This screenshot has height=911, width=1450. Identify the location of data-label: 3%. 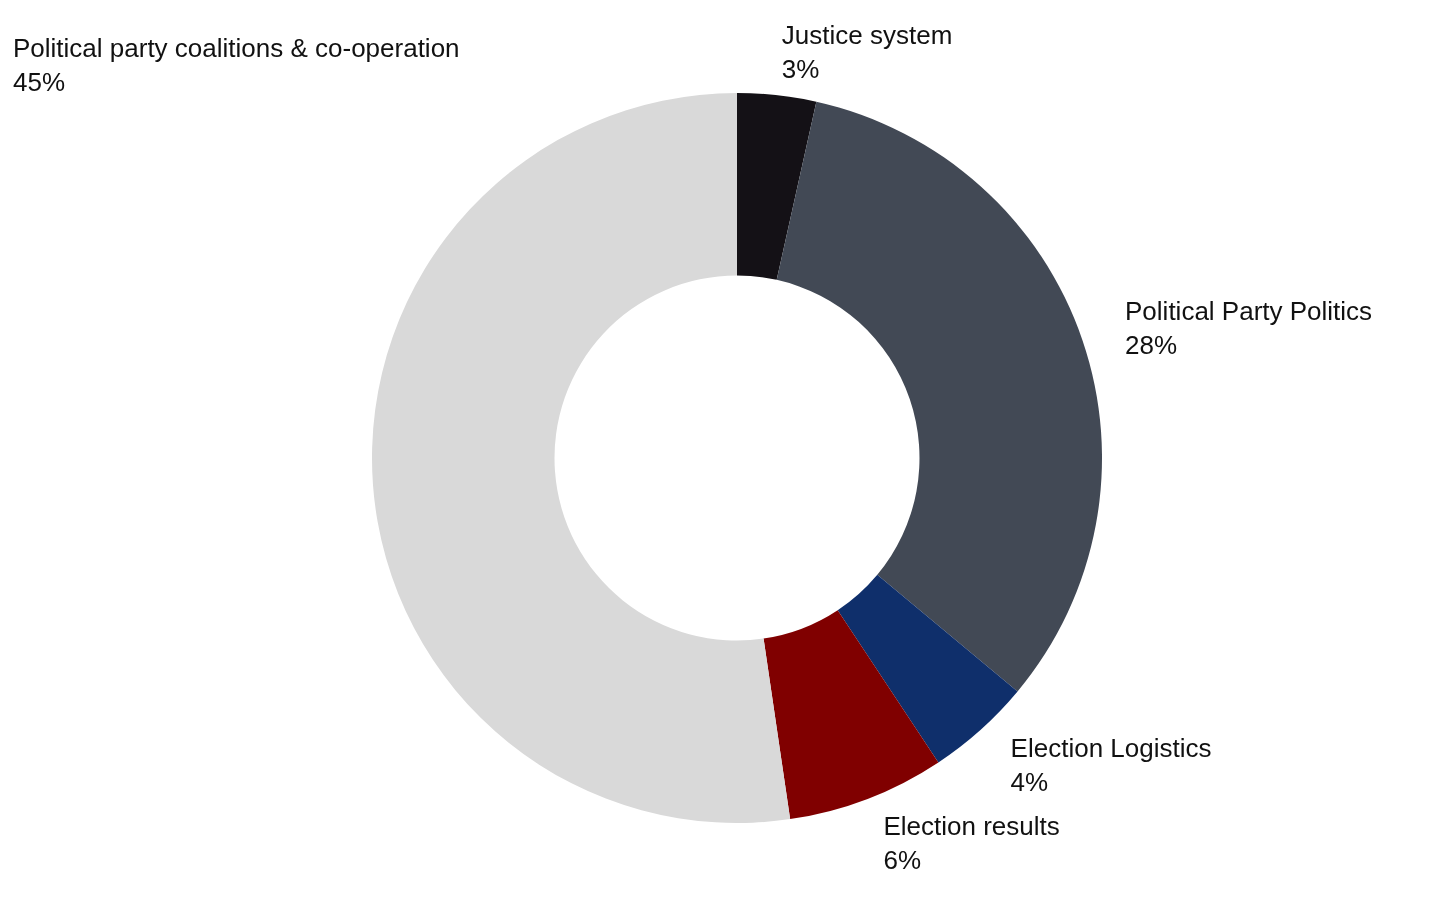
(800, 69).